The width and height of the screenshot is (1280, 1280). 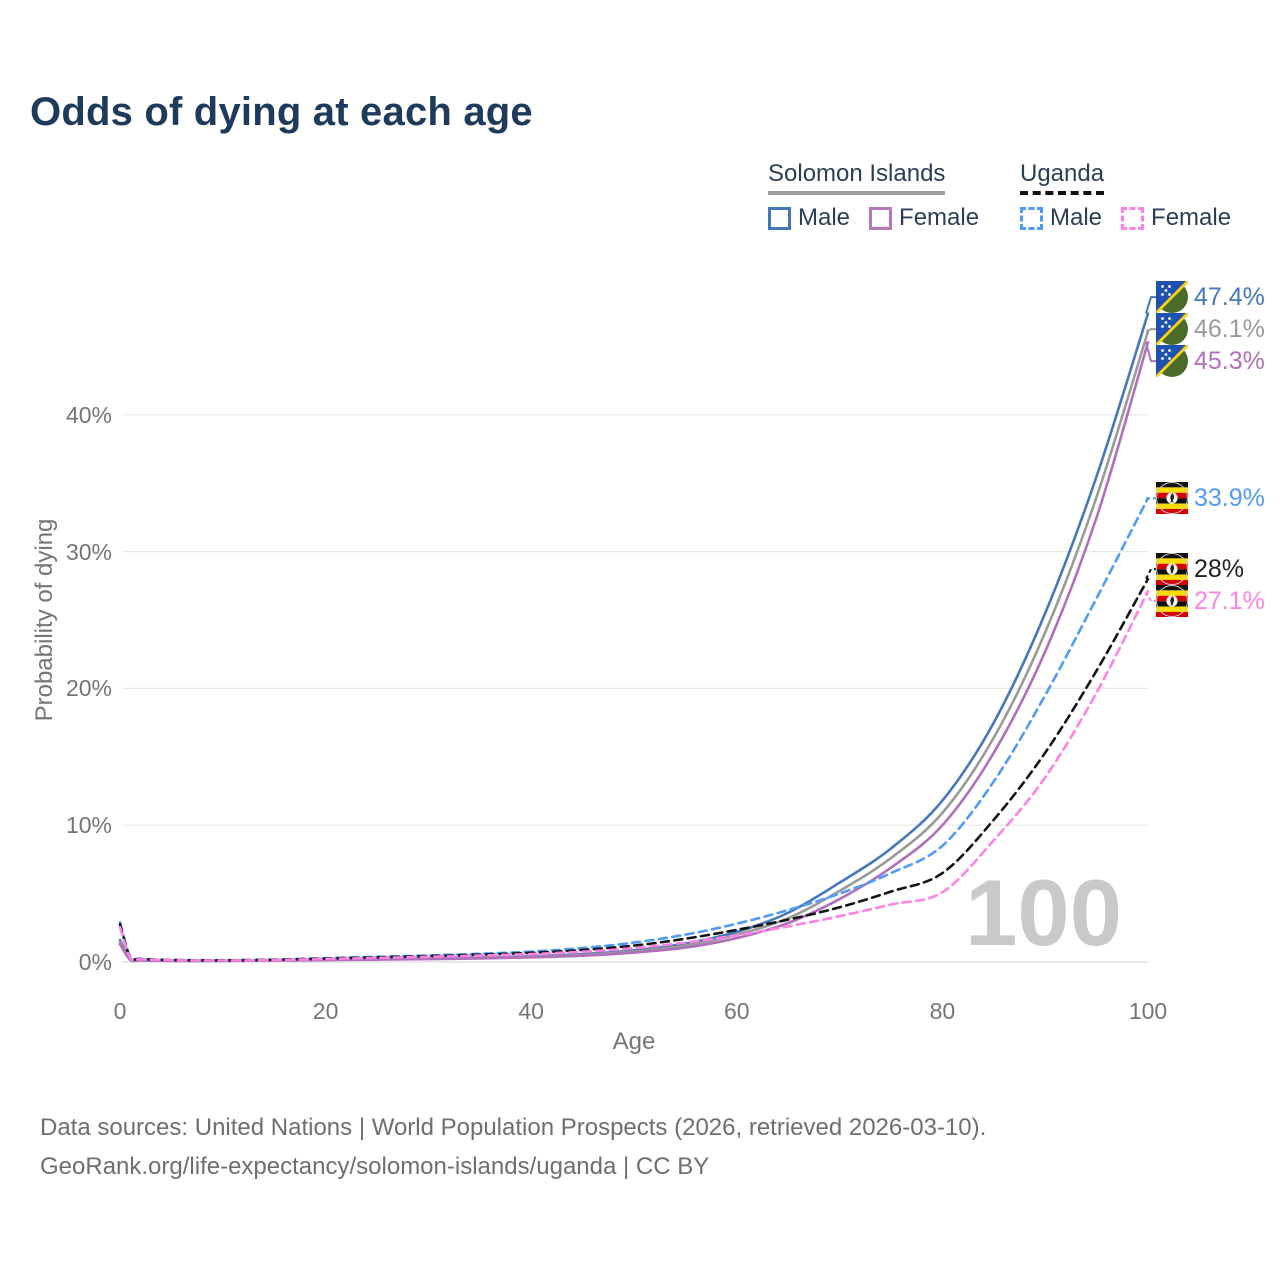 What do you see at coordinates (1229, 497) in the screenshot?
I see `end-label-value: 33.9%` at bounding box center [1229, 497].